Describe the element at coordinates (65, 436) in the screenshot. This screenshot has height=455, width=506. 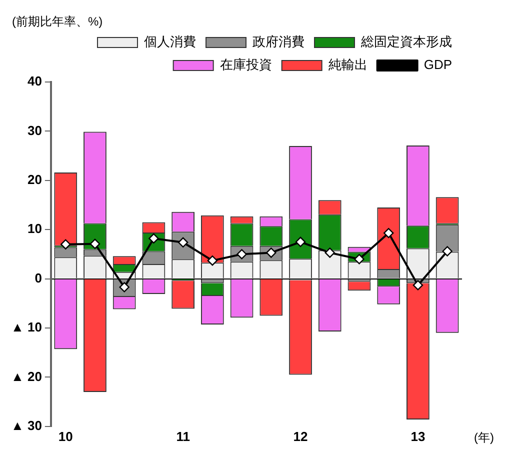
I see `x-tick-label: 10` at that location.